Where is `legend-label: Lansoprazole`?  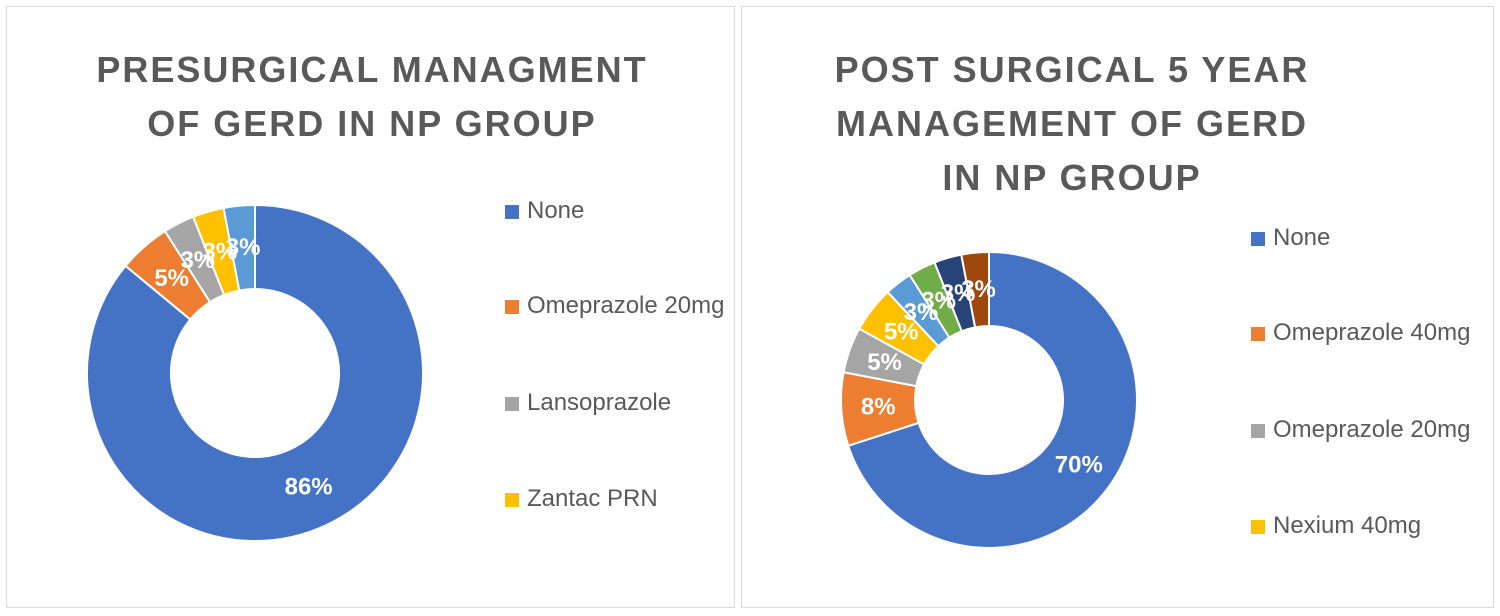 legend-label: Lansoprazole is located at coordinates (599, 402).